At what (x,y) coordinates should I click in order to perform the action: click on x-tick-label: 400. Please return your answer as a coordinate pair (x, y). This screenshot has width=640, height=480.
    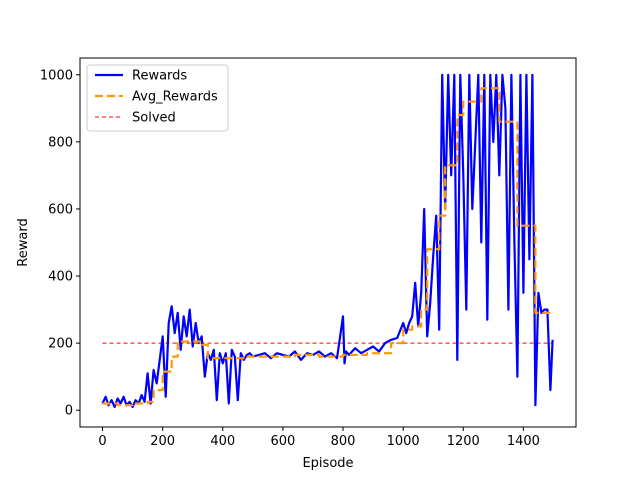
    Looking at the image, I should click on (222, 441).